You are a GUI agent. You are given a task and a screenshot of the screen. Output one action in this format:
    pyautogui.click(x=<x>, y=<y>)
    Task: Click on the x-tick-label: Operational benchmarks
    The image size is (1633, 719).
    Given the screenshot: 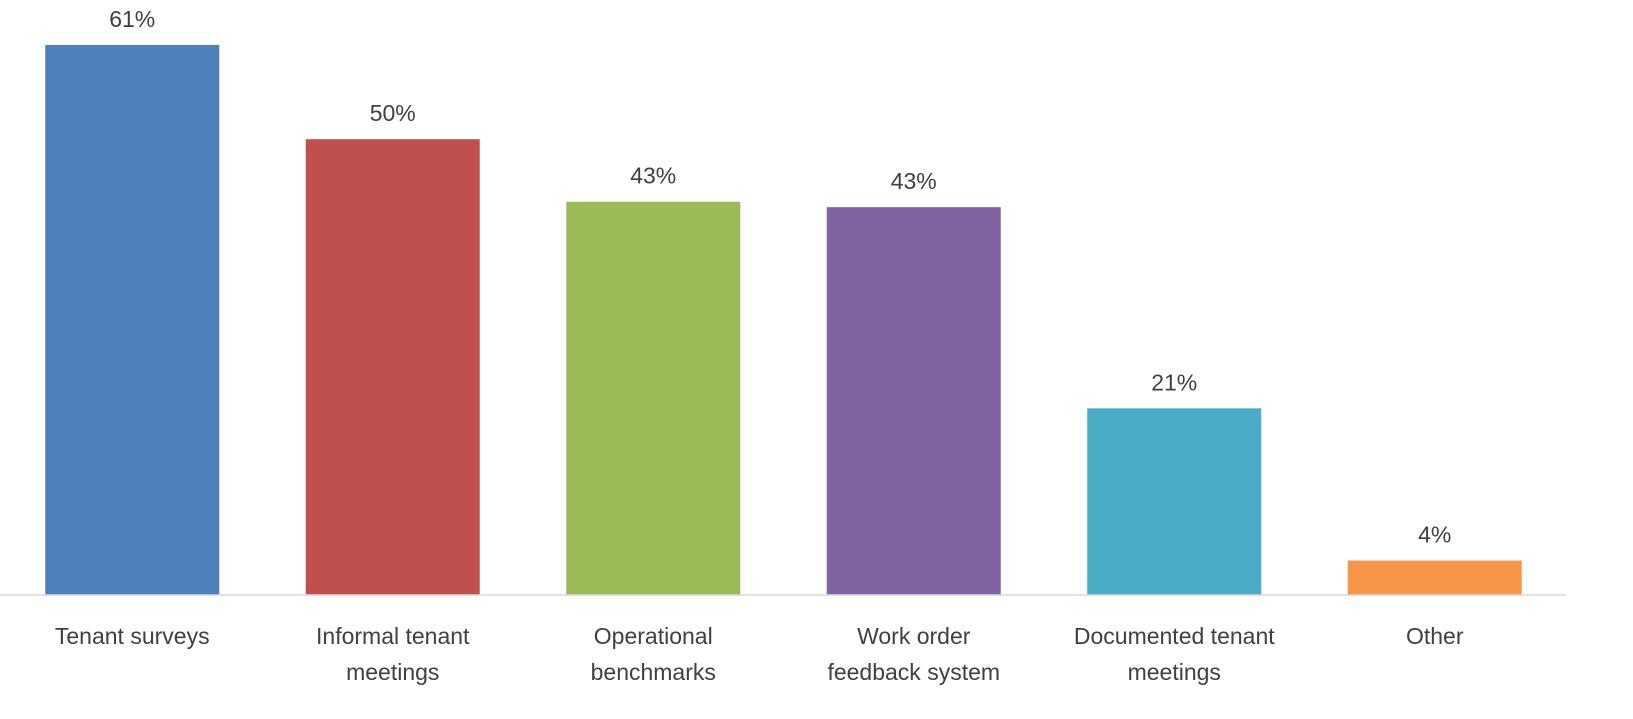 What is the action you would take?
    pyautogui.click(x=653, y=654)
    